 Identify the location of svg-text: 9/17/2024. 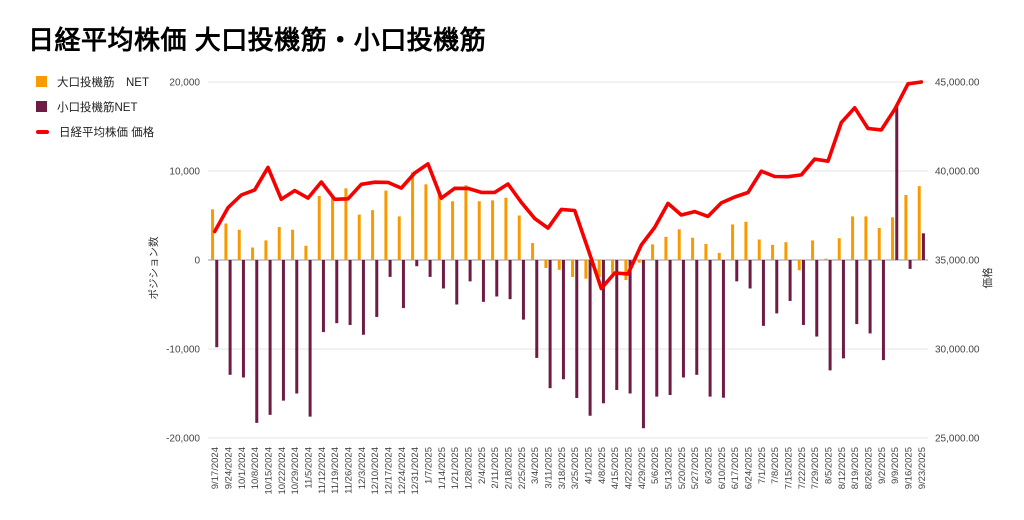
(215, 468).